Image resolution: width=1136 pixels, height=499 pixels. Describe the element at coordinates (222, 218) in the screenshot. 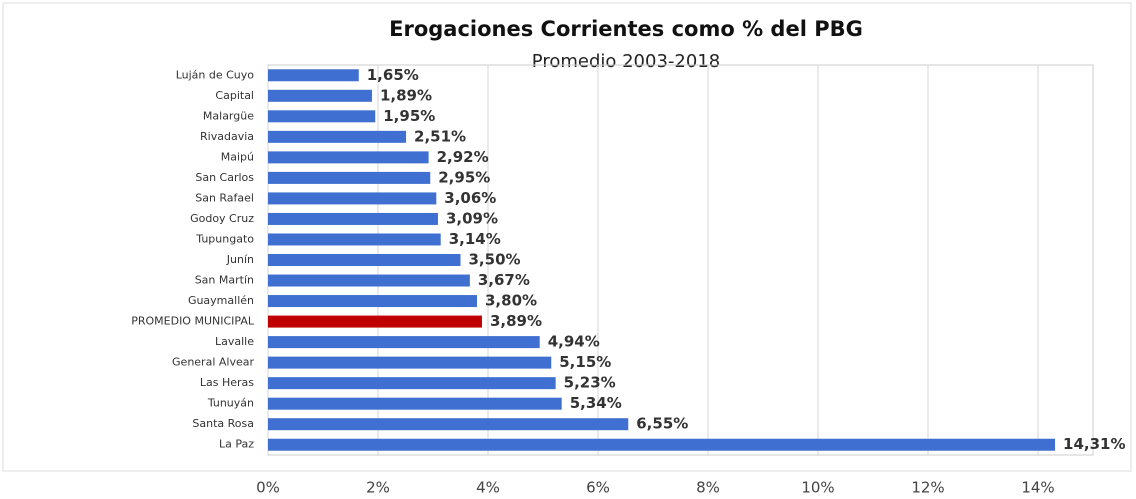

I see `y-tick-label: Godoy Cruz` at that location.